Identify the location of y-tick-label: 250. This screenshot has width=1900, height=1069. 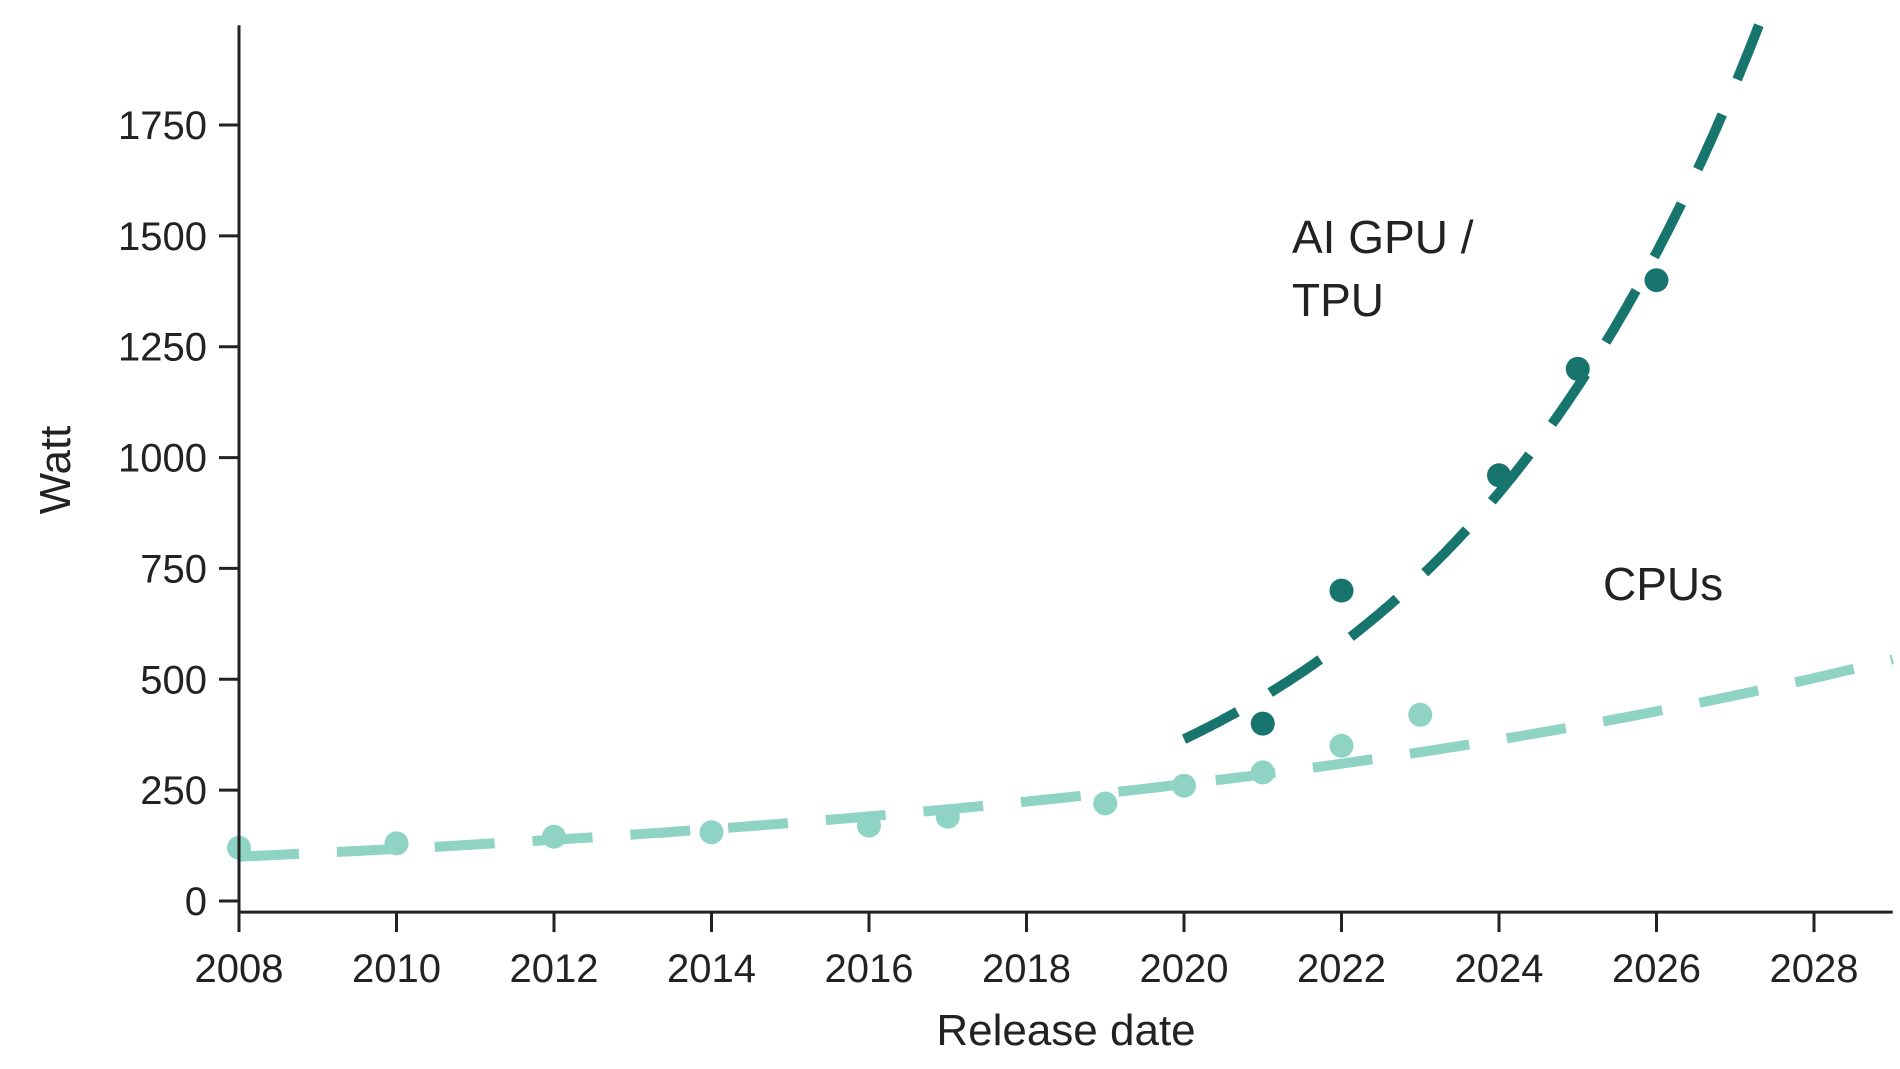
(173, 791).